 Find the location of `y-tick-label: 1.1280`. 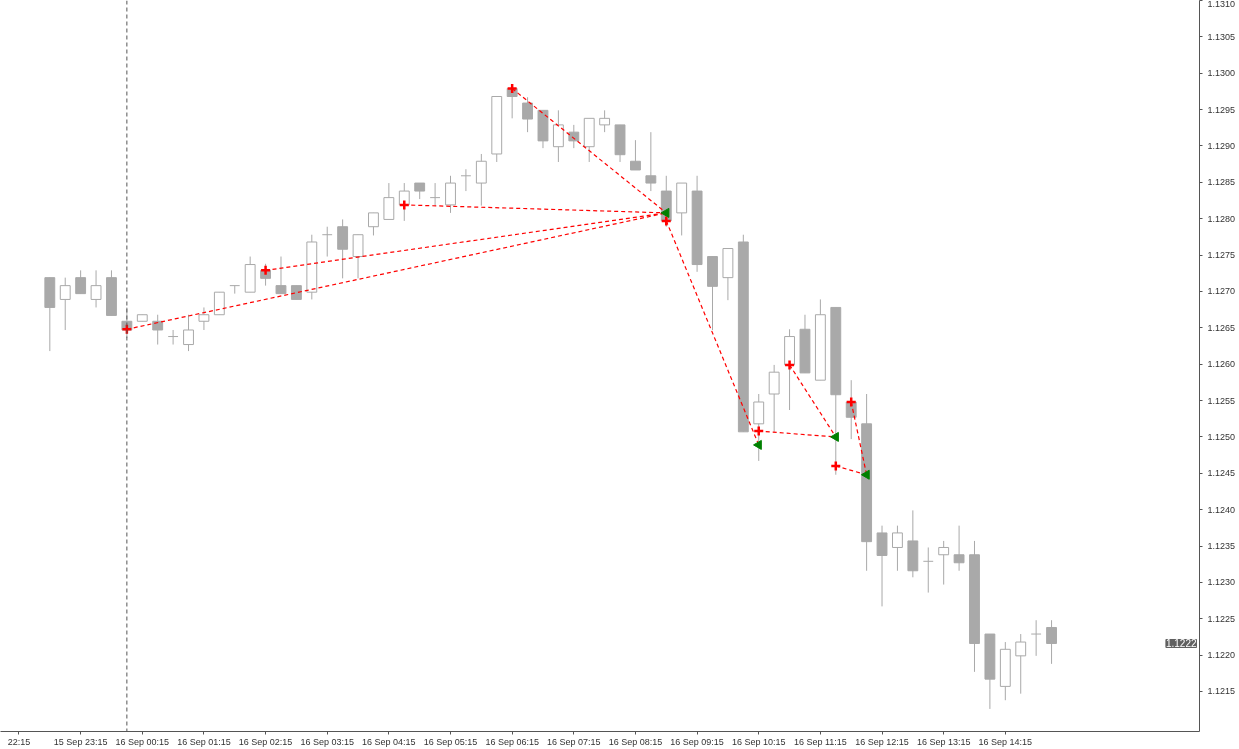

y-tick-label: 1.1280 is located at coordinates (1221, 218).